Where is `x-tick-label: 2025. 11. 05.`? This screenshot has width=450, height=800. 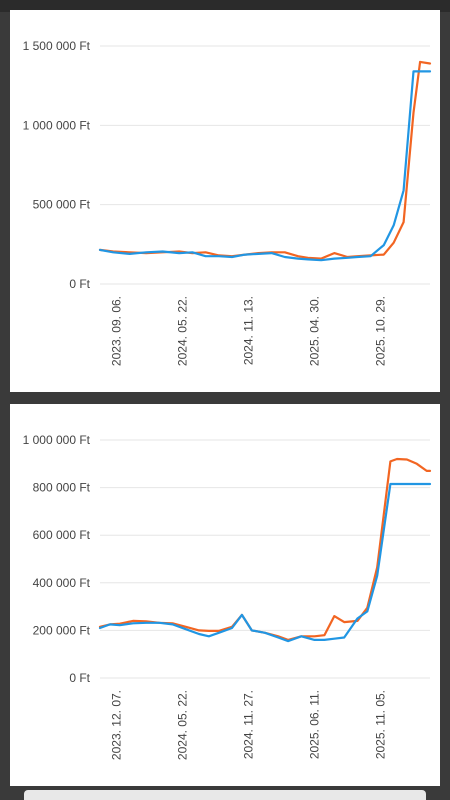 x-tick-label: 2025. 11. 05. is located at coordinates (381, 724).